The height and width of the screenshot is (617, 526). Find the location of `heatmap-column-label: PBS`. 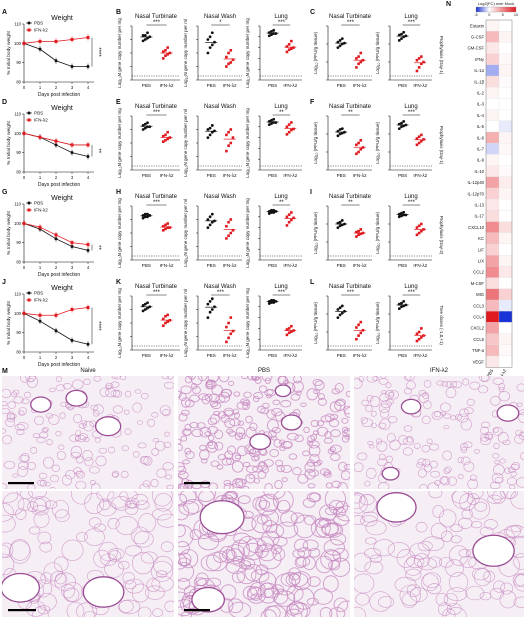

heatmap-column-label: PBS is located at coordinates (490, 373).